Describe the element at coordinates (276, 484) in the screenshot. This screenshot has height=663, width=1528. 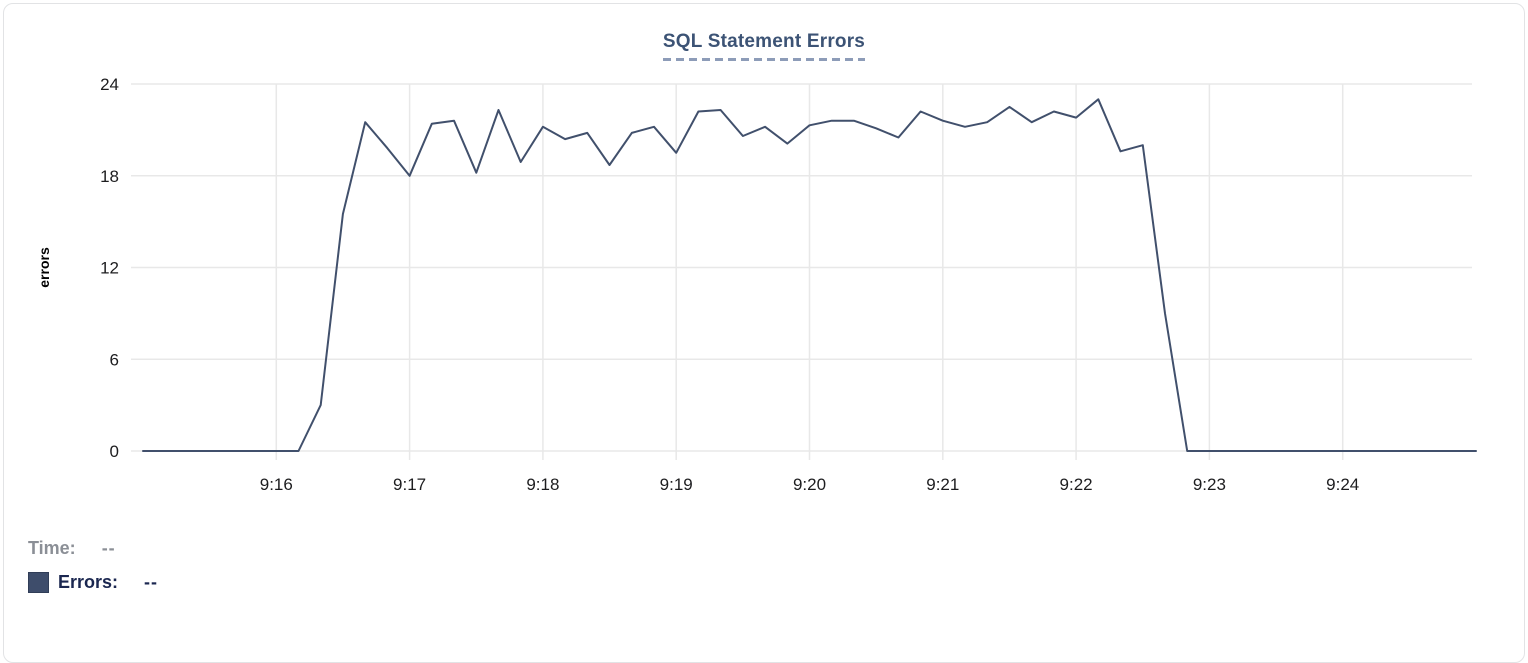
I see `x-tick-label: 9:16` at that location.